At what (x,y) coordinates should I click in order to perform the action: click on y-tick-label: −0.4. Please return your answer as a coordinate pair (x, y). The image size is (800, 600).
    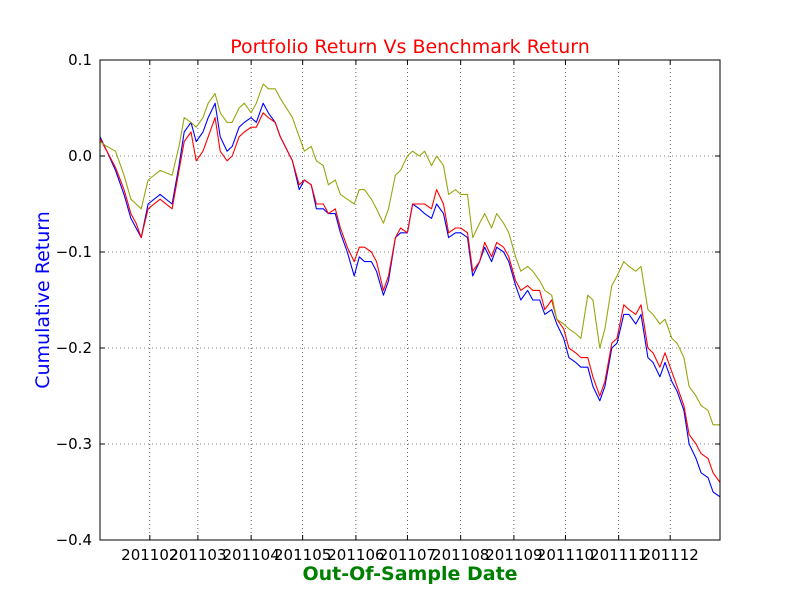
    Looking at the image, I should click on (74, 540).